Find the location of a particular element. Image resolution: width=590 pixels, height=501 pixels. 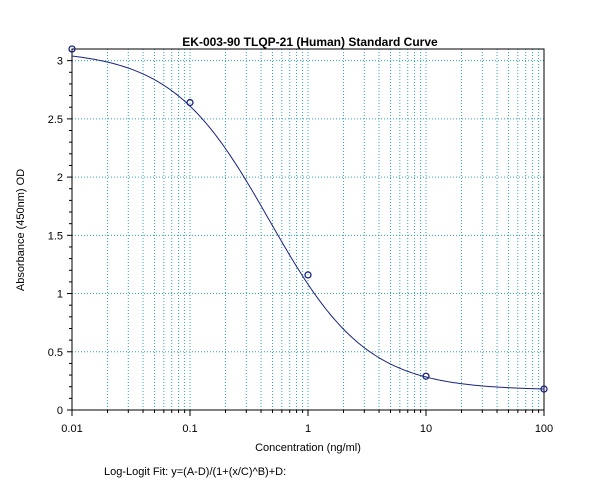

y-tick-label: 1.5 is located at coordinates (55, 236).